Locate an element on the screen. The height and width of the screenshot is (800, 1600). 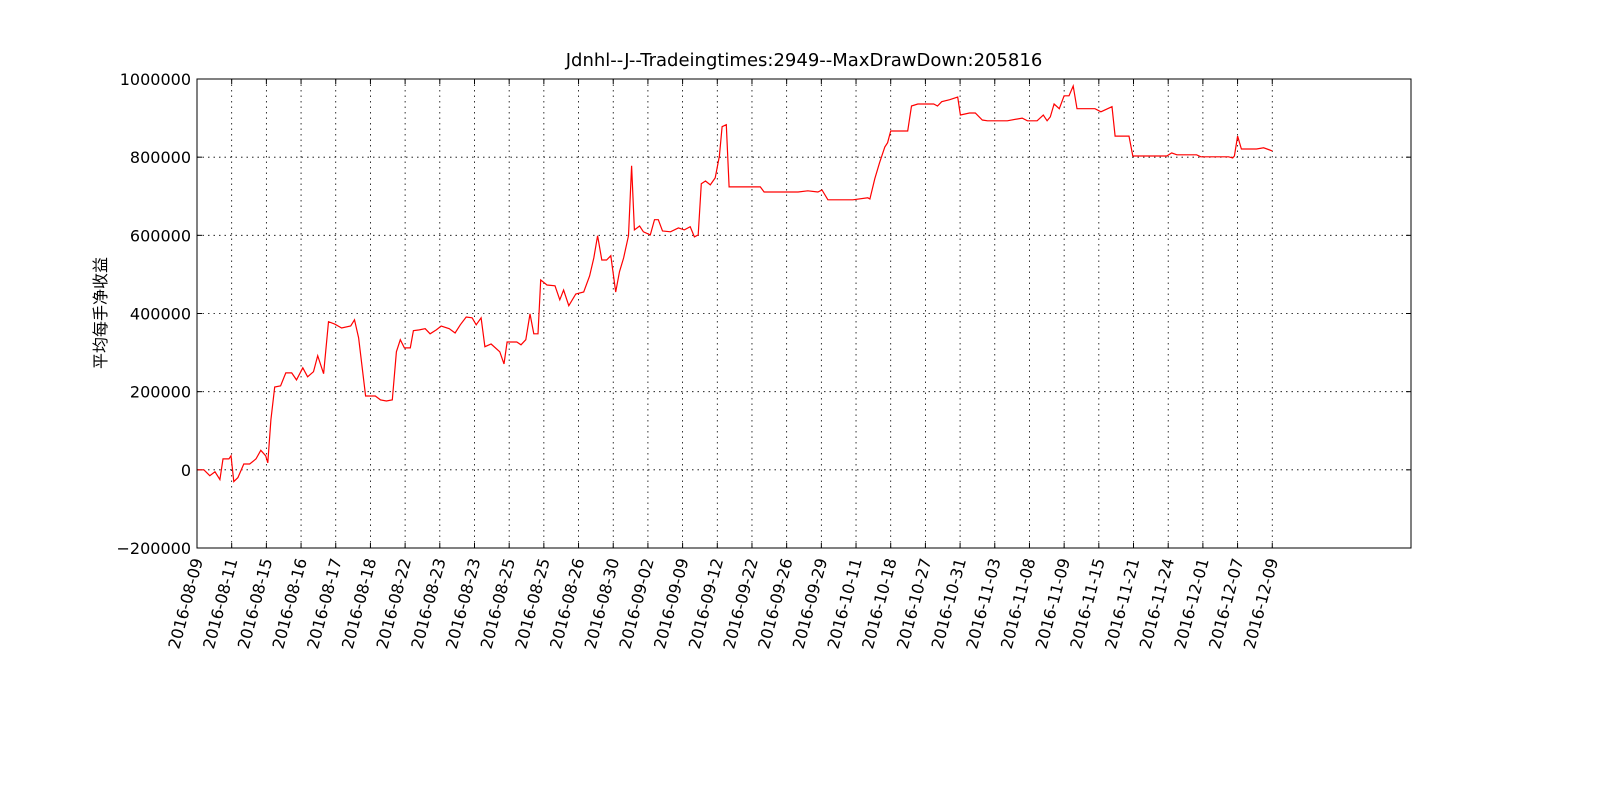
y-tick-label: 800000 is located at coordinates (160, 157).